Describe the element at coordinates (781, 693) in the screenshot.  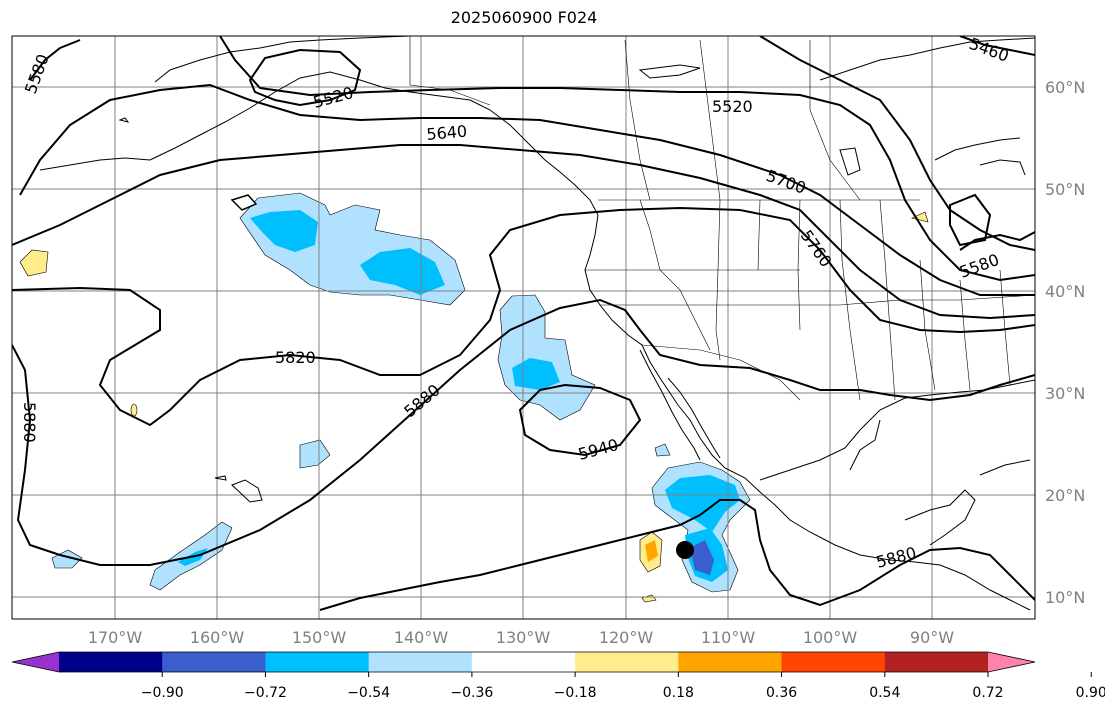
I see `colorbar-tick-label: 0.36` at that location.